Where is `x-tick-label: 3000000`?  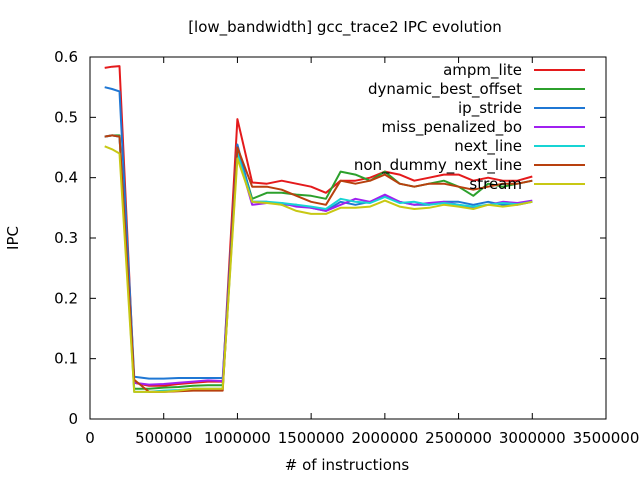 x-tick-label: 3000000 is located at coordinates (532, 438).